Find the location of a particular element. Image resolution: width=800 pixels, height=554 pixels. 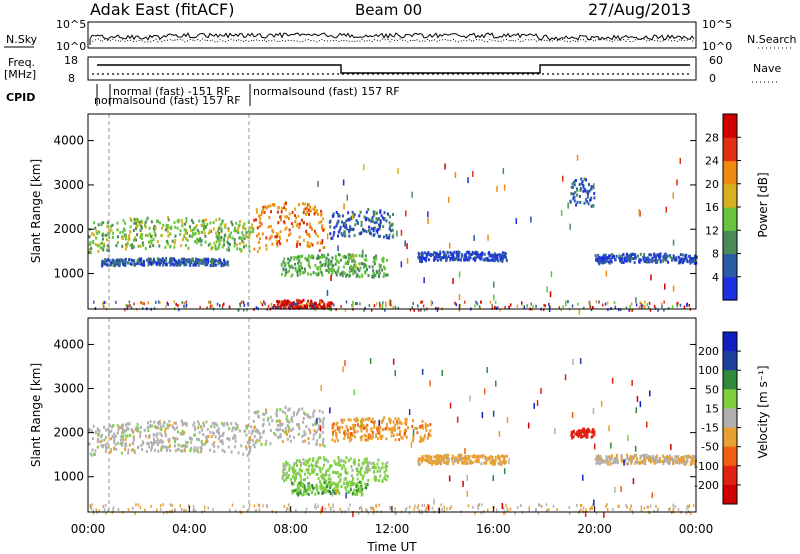

velocity-colorbar-label: Velocity [m s⁻¹] is located at coordinates (763, 411).